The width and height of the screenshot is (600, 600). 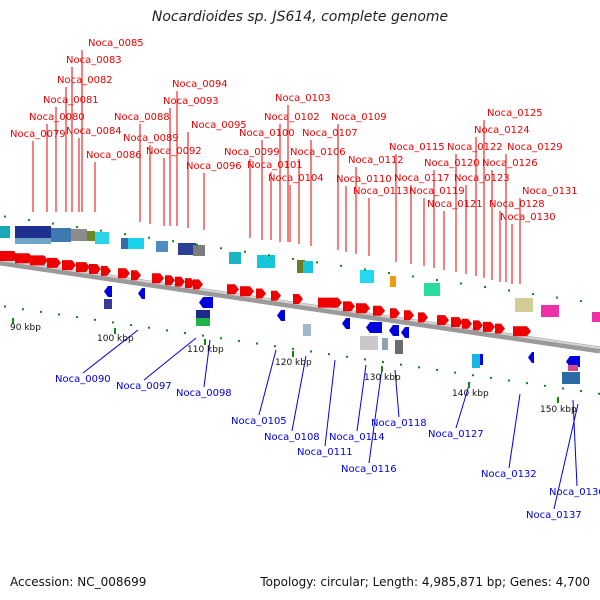 What do you see at coordinates (422, 178) in the screenshot?
I see `gene-label-noca-0117: Noca_0117` at bounding box center [422, 178].